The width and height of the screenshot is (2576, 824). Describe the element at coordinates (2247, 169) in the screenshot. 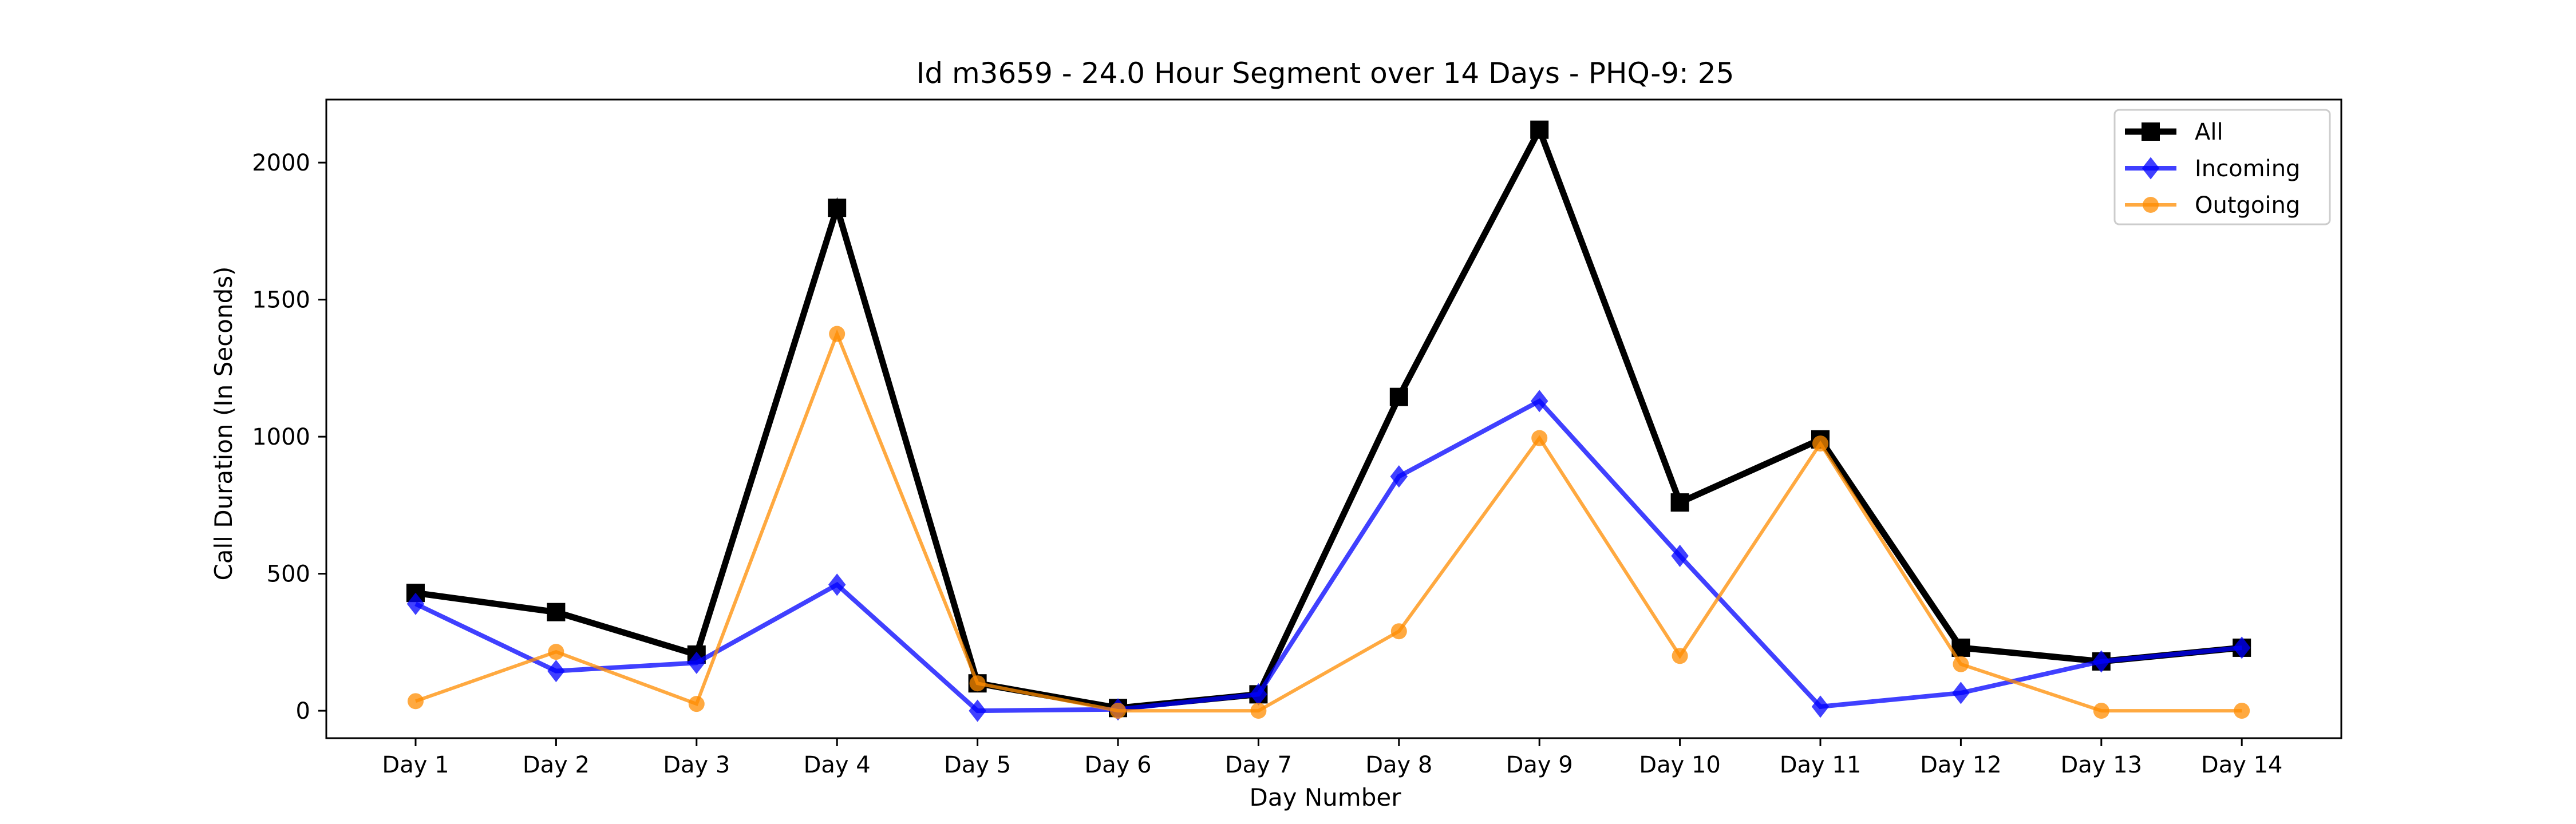

I see `legend-label: Incoming` at that location.